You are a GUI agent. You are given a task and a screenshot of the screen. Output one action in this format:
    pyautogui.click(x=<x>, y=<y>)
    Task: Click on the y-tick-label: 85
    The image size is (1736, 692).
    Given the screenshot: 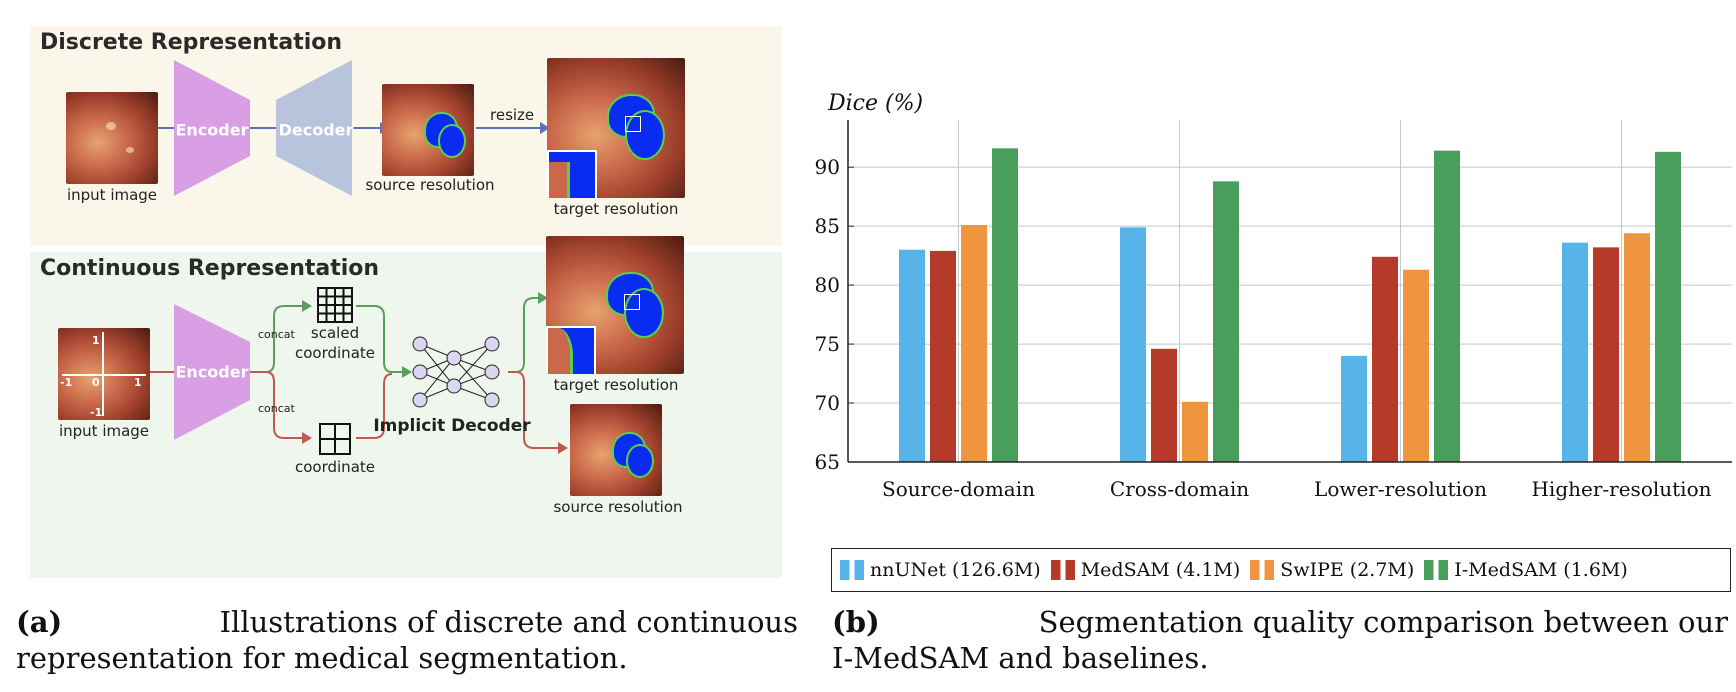 What is the action you would take?
    pyautogui.click(x=827, y=226)
    